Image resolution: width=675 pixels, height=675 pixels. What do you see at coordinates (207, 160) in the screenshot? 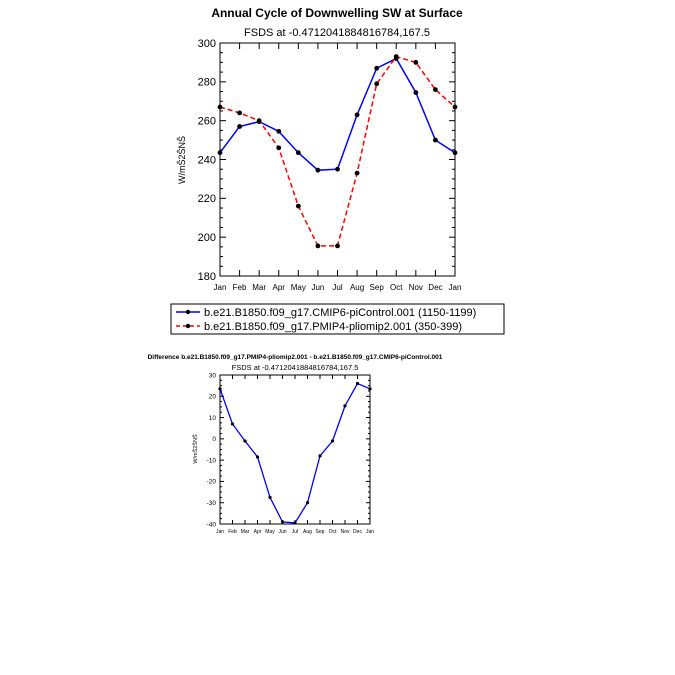
I see `y-tick-label: 240` at bounding box center [207, 160].